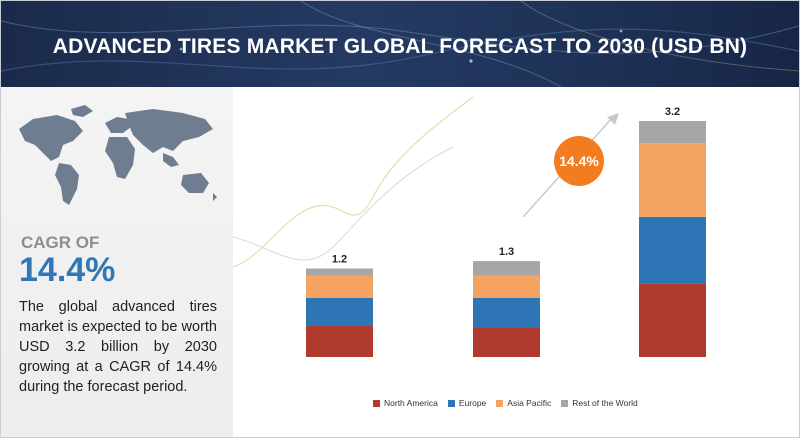 The image size is (800, 438). I want to click on world-map-icon, so click(118, 155).